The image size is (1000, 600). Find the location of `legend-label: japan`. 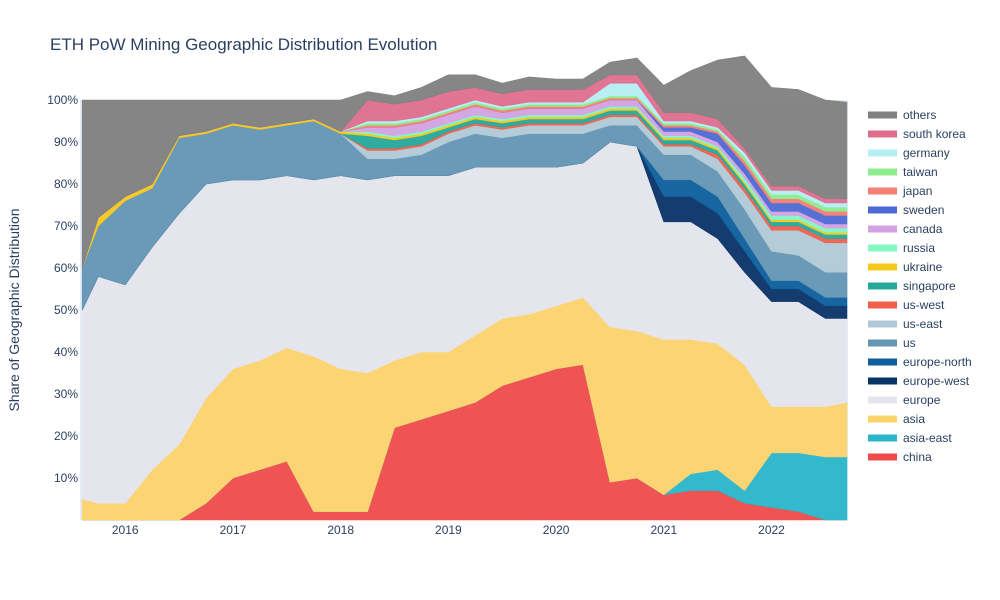

legend-label: japan is located at coordinates (917, 191).